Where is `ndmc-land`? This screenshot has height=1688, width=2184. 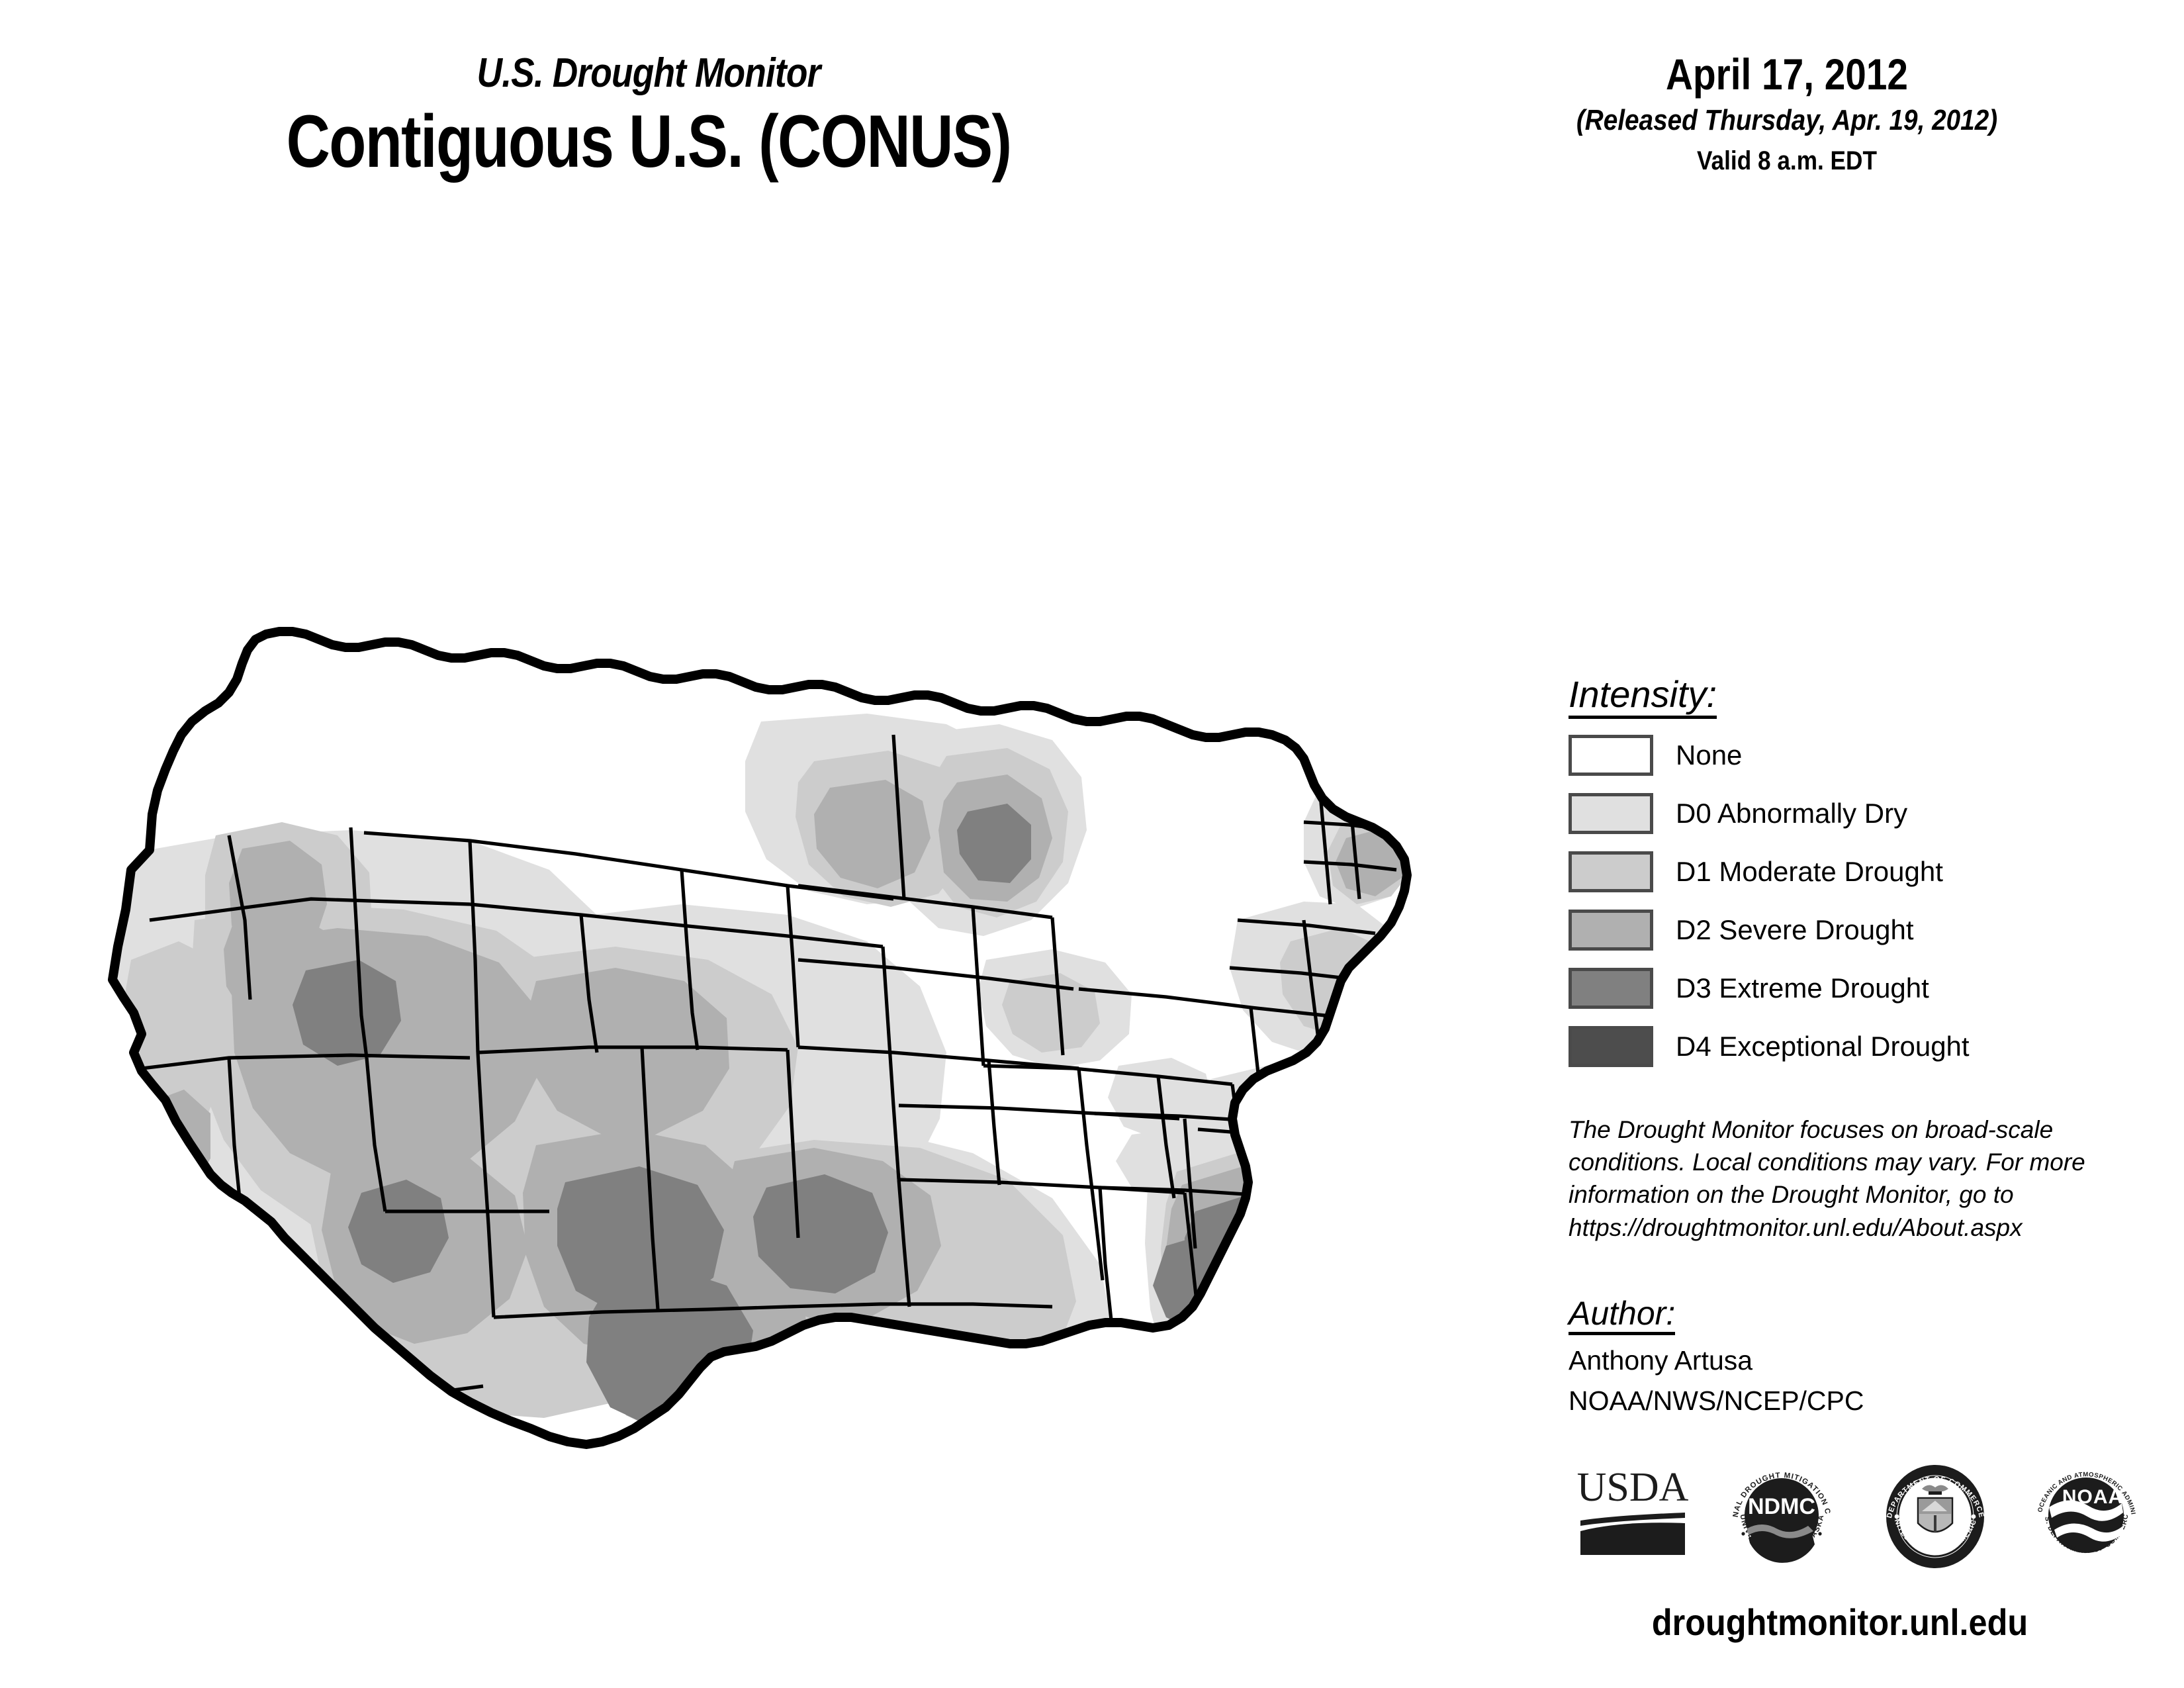 ndmc-land is located at coordinates (1782, 1548).